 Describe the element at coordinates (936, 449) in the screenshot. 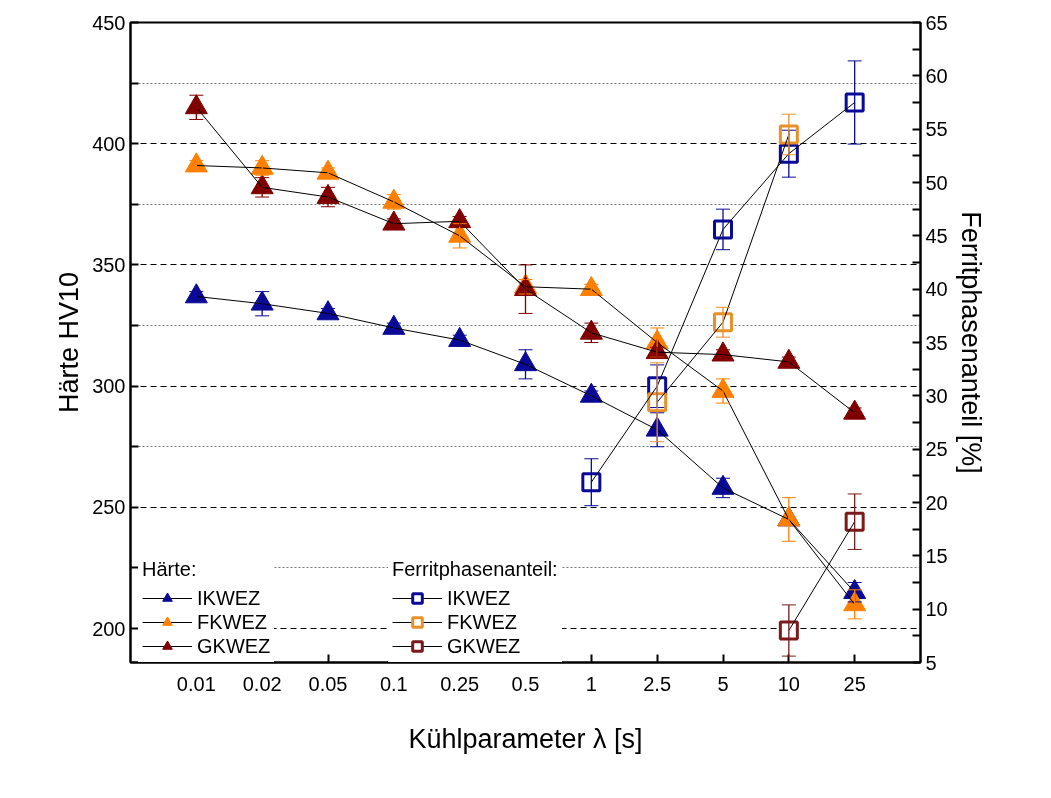

I see `y2-tick-label: 25` at that location.